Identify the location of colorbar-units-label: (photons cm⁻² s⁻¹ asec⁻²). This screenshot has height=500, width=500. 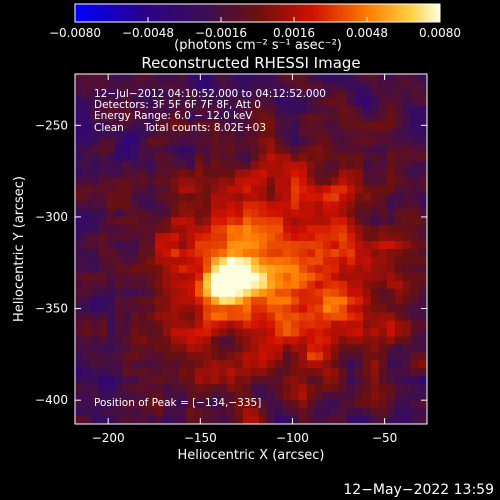
(258, 45).